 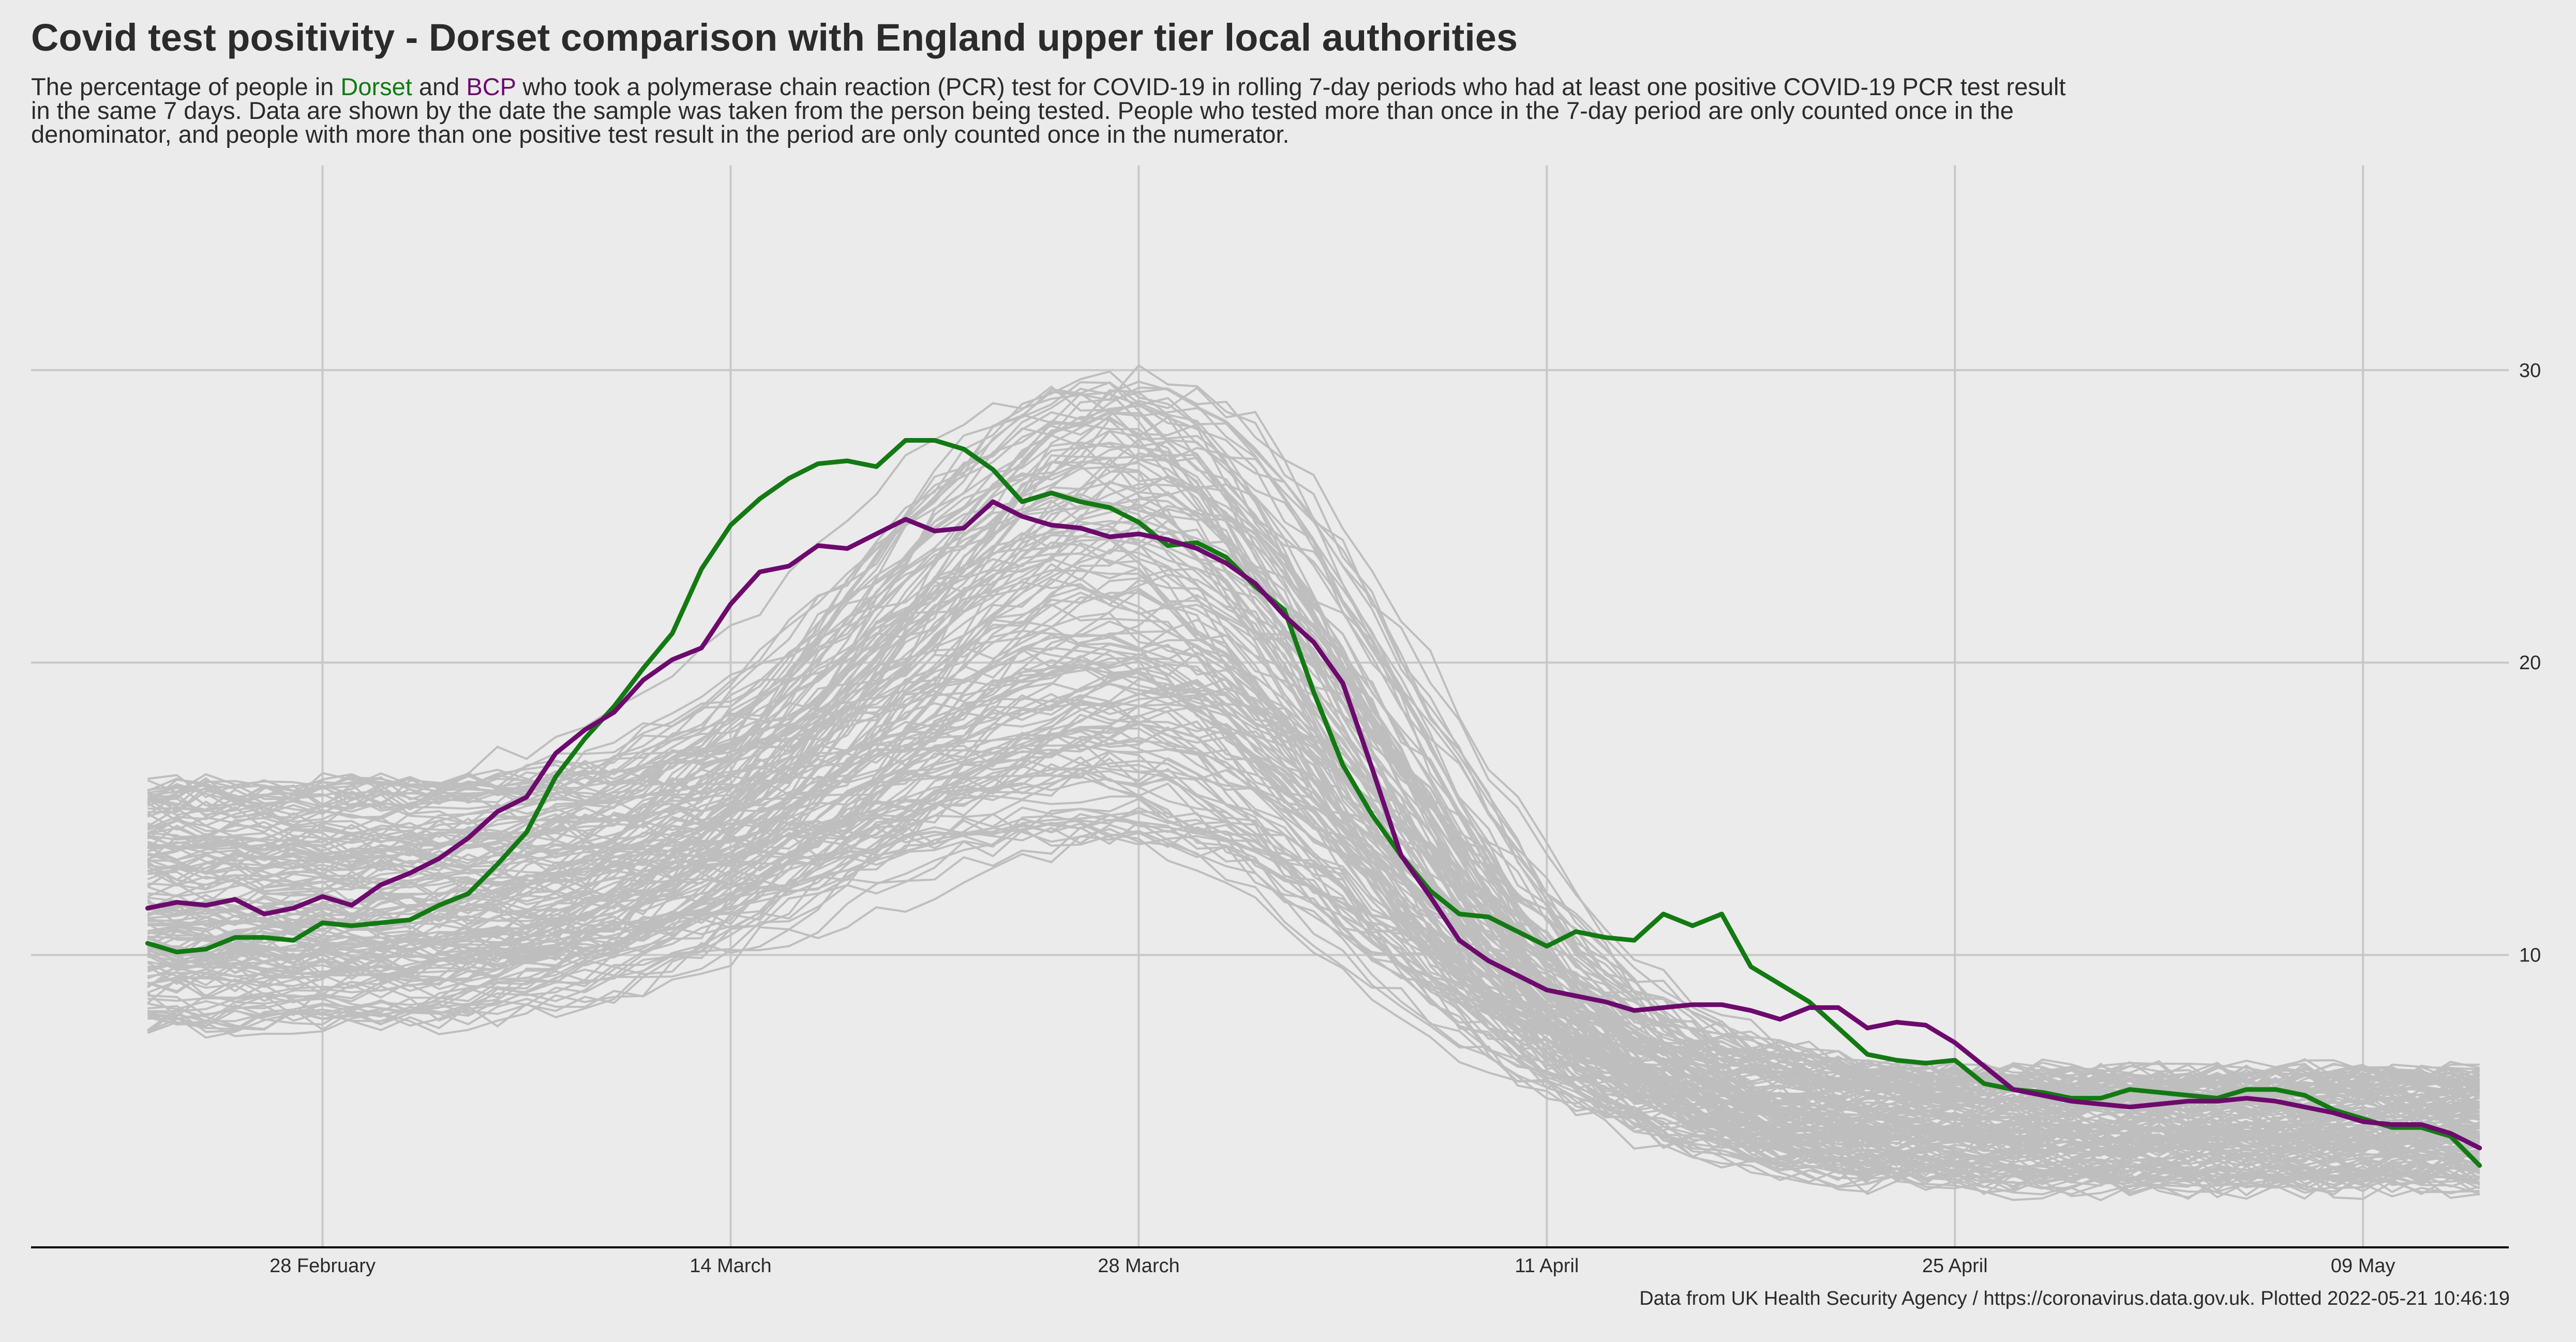 What do you see at coordinates (1138, 1266) in the screenshot?
I see `x-tick-label: 28 March` at bounding box center [1138, 1266].